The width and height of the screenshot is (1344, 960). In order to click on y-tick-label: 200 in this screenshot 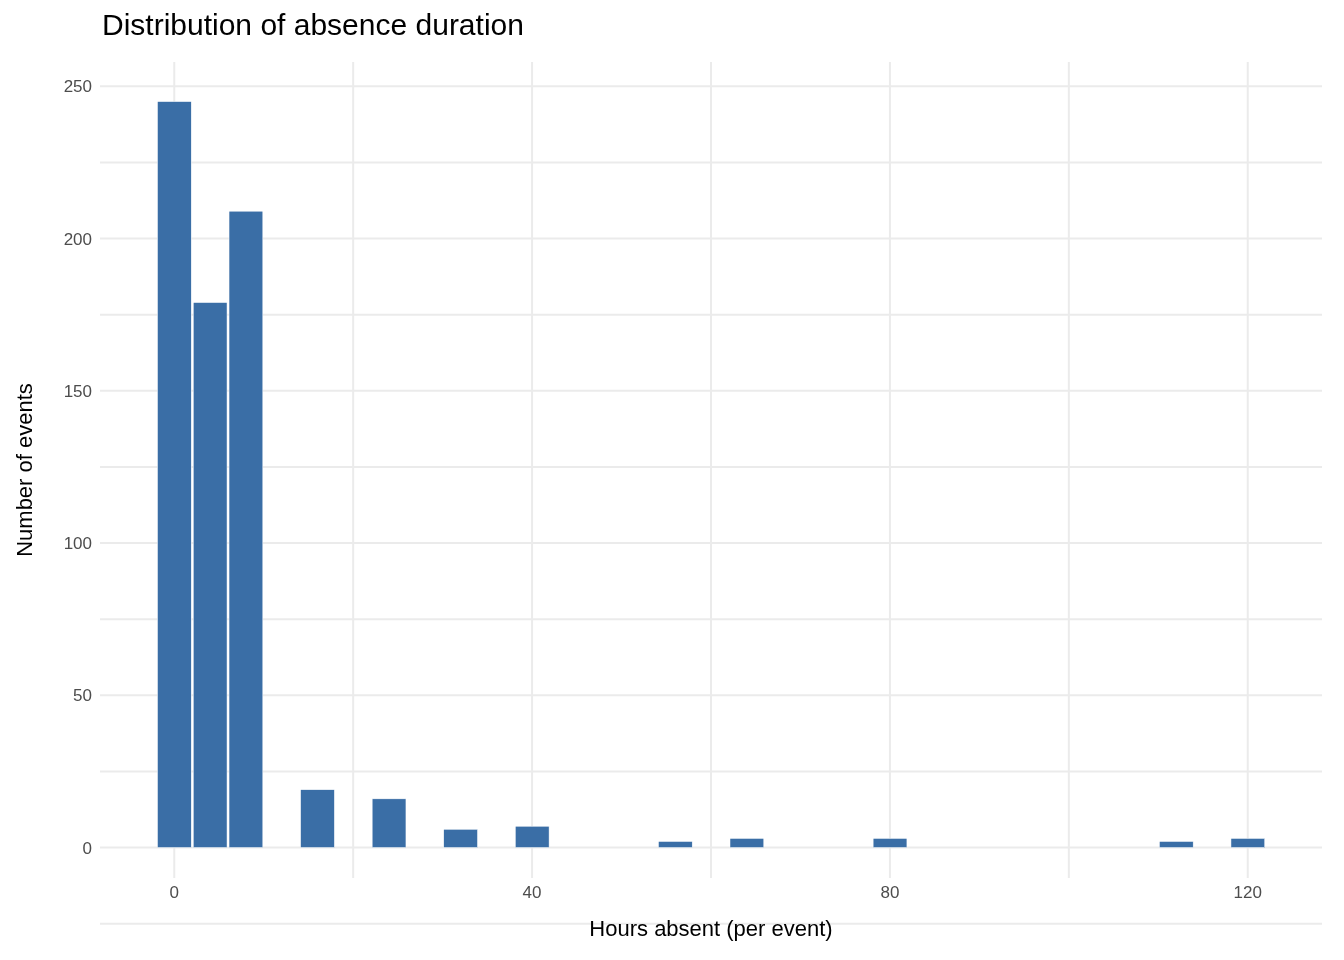, I will do `click(77, 239)`.